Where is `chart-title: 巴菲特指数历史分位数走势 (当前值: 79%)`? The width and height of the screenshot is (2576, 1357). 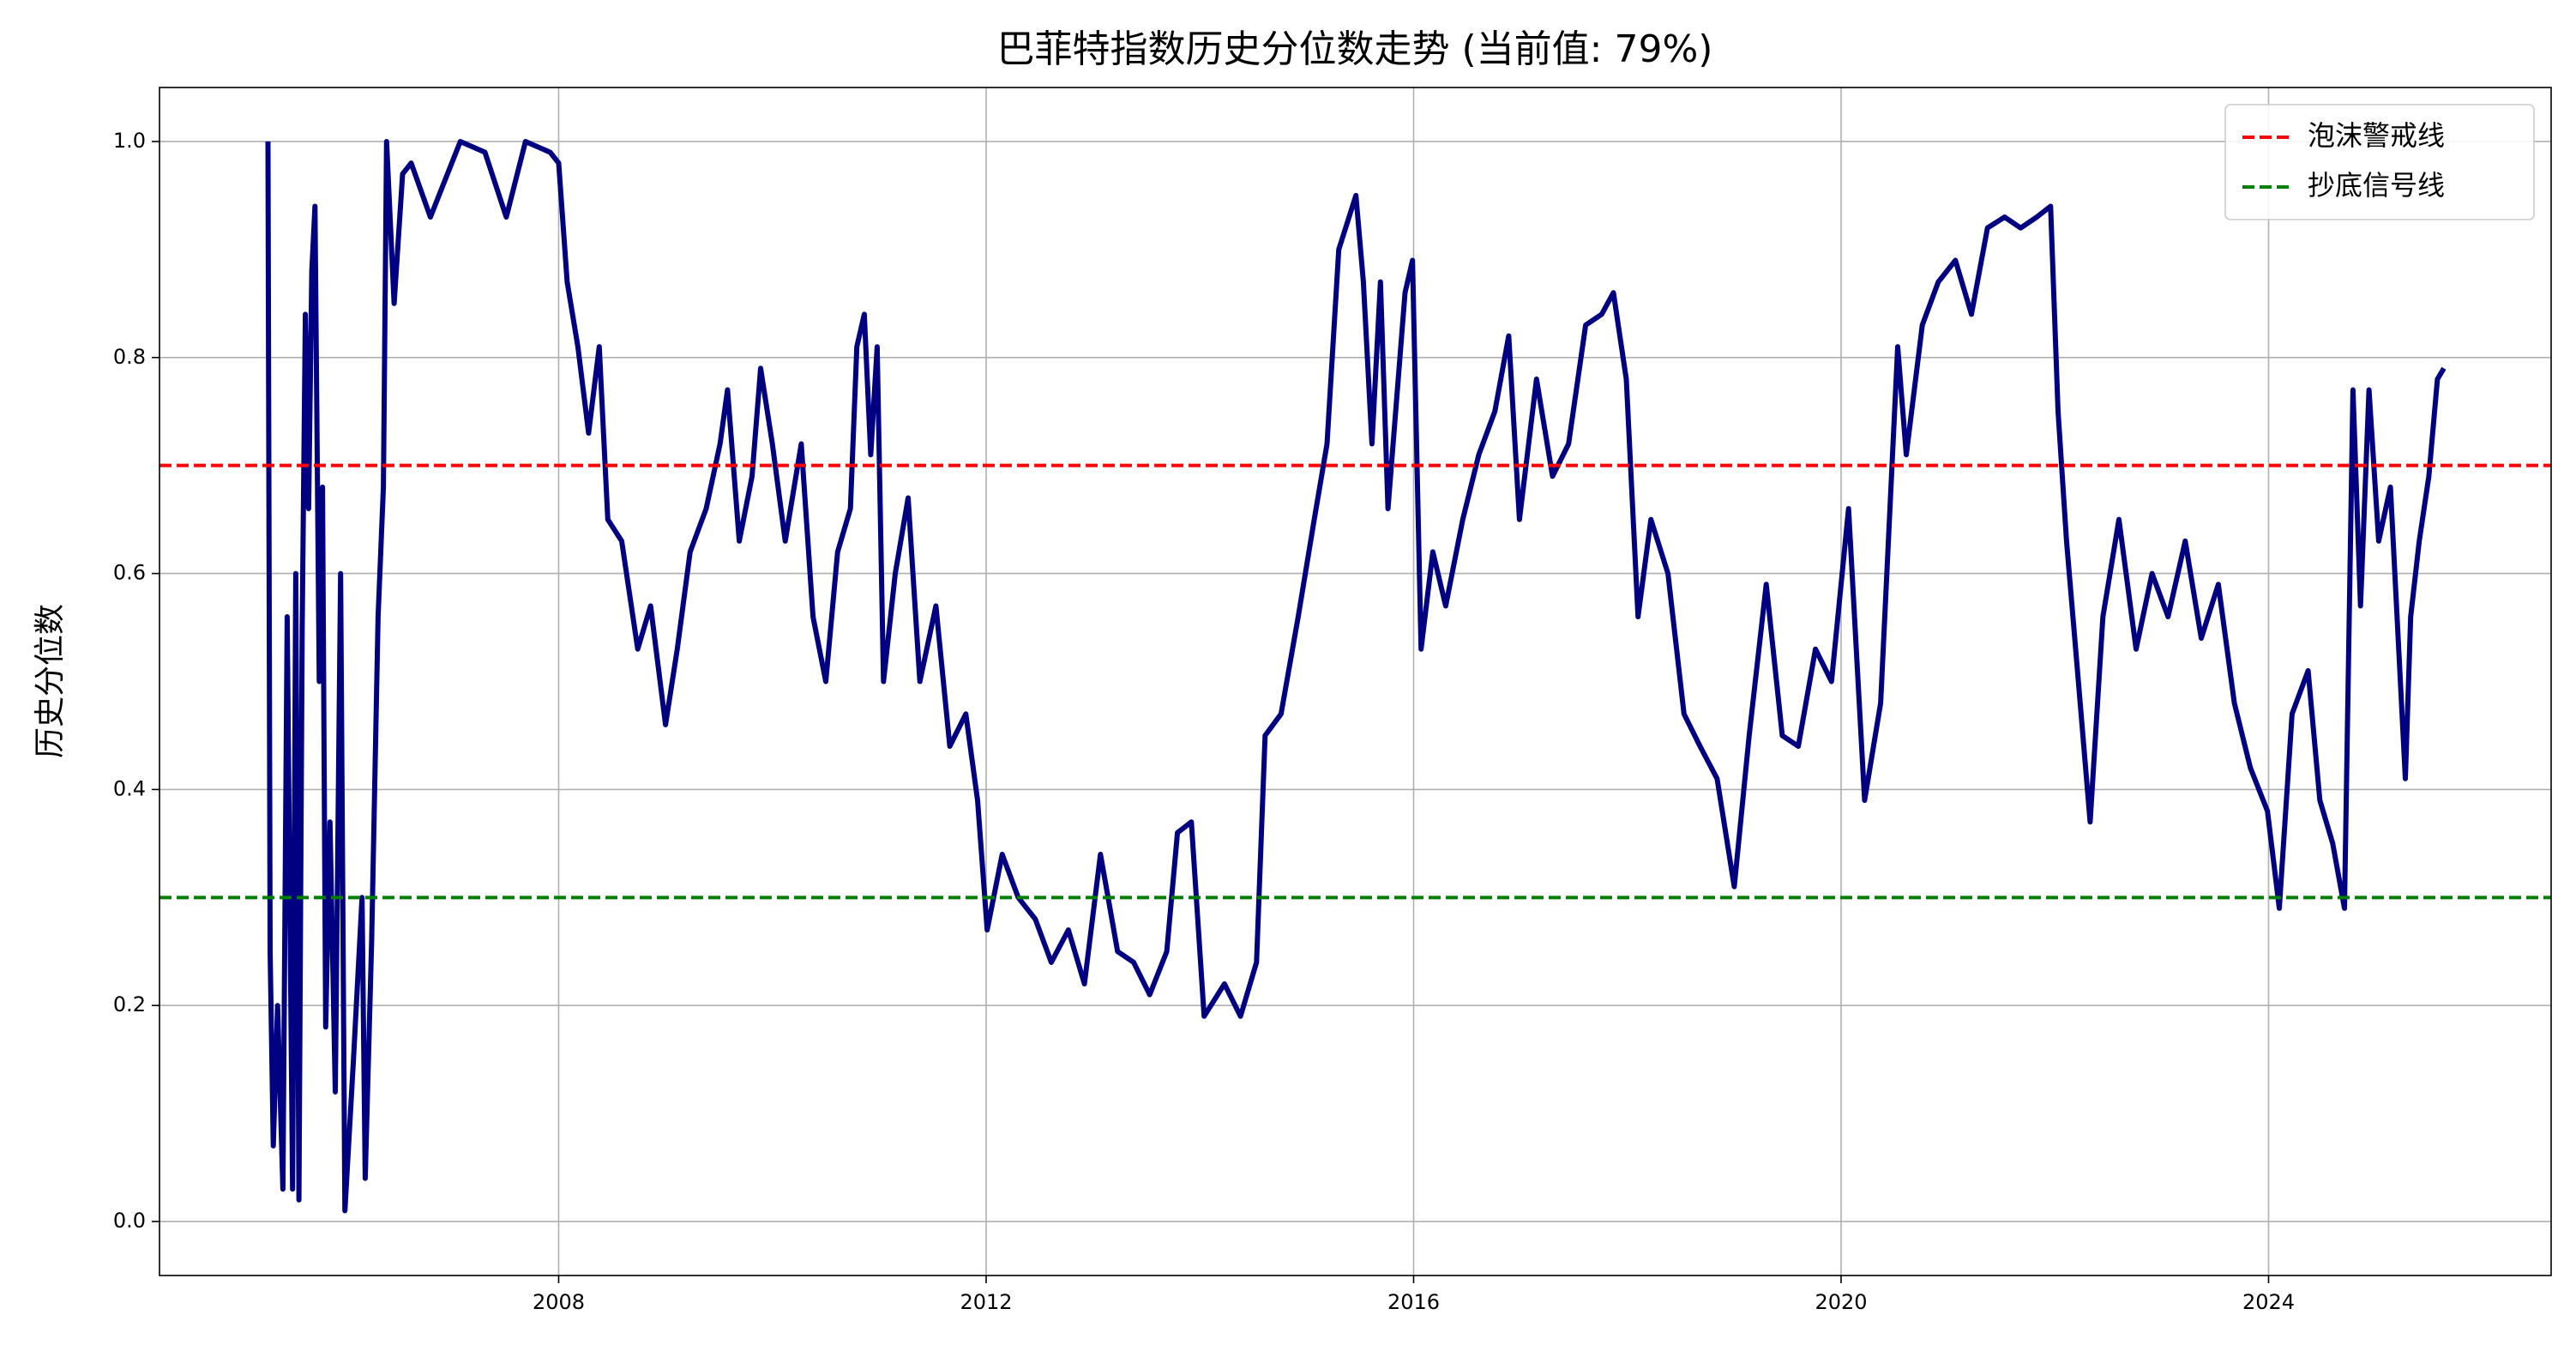 chart-title: 巴菲特指数历史分位数走势 (当前值: 79%) is located at coordinates (1355, 49).